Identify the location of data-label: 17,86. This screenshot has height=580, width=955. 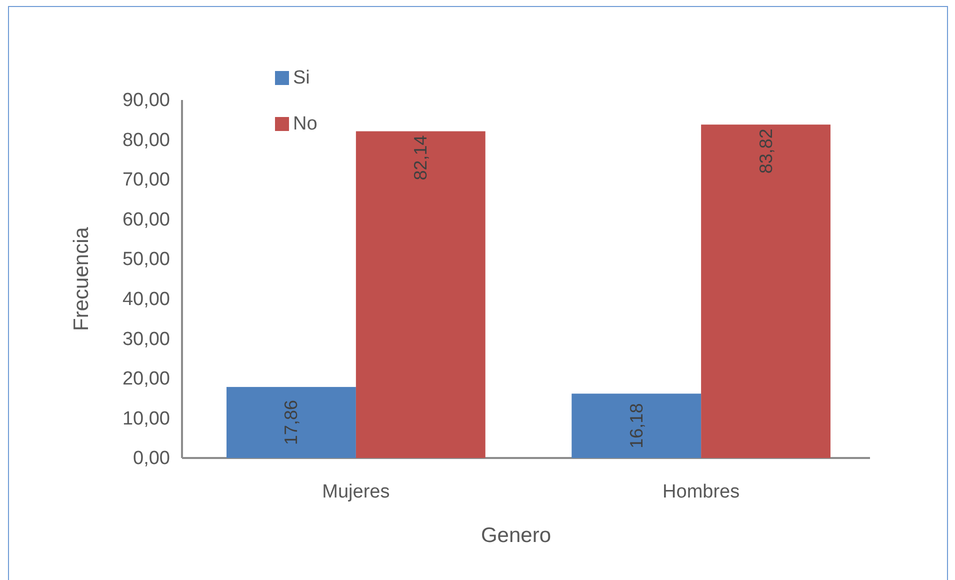
(291, 422).